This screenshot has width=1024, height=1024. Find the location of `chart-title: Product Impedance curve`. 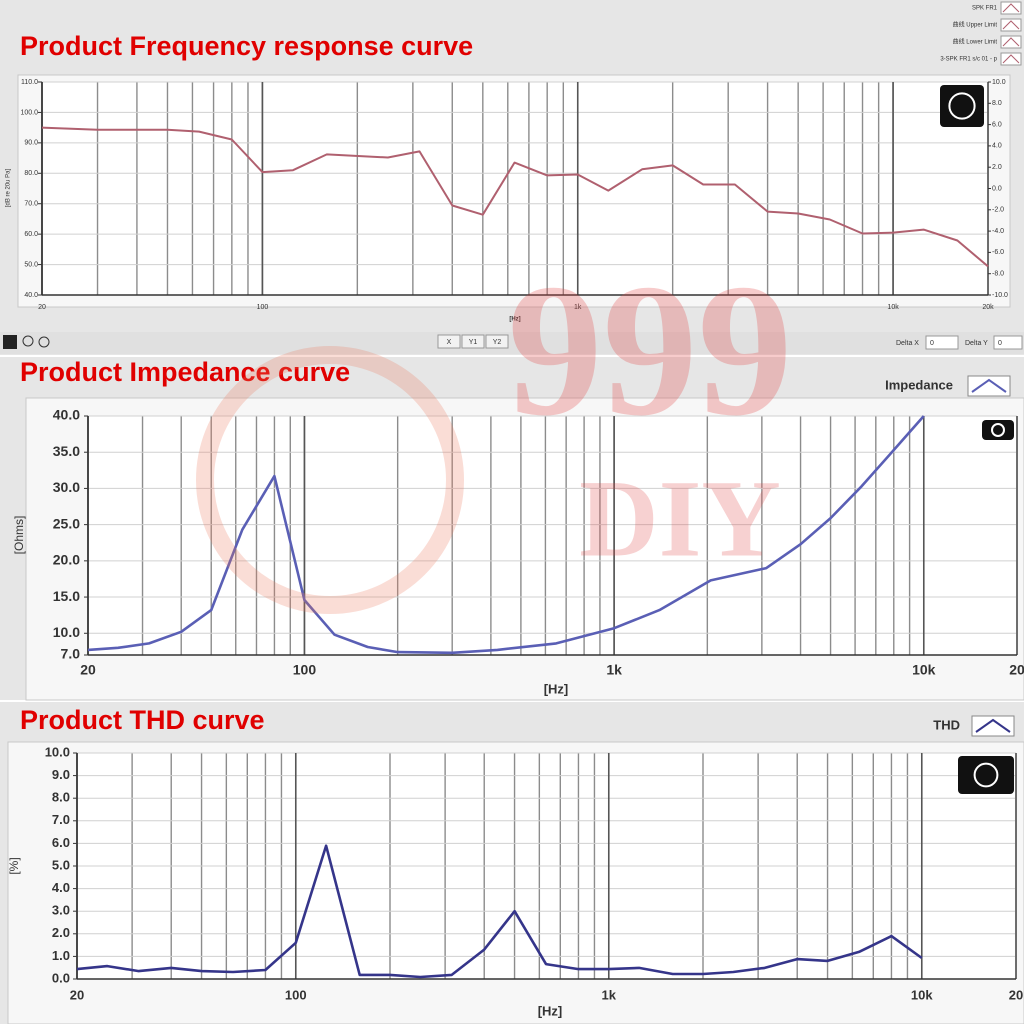

chart-title: Product Impedance curve is located at coordinates (185, 372).